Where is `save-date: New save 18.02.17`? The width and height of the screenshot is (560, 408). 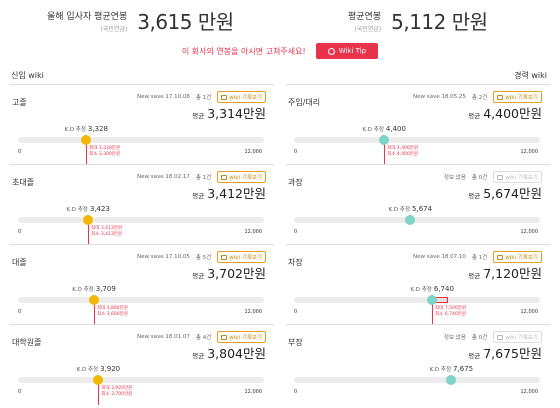
save-date: New save 18.02.17 is located at coordinates (163, 177).